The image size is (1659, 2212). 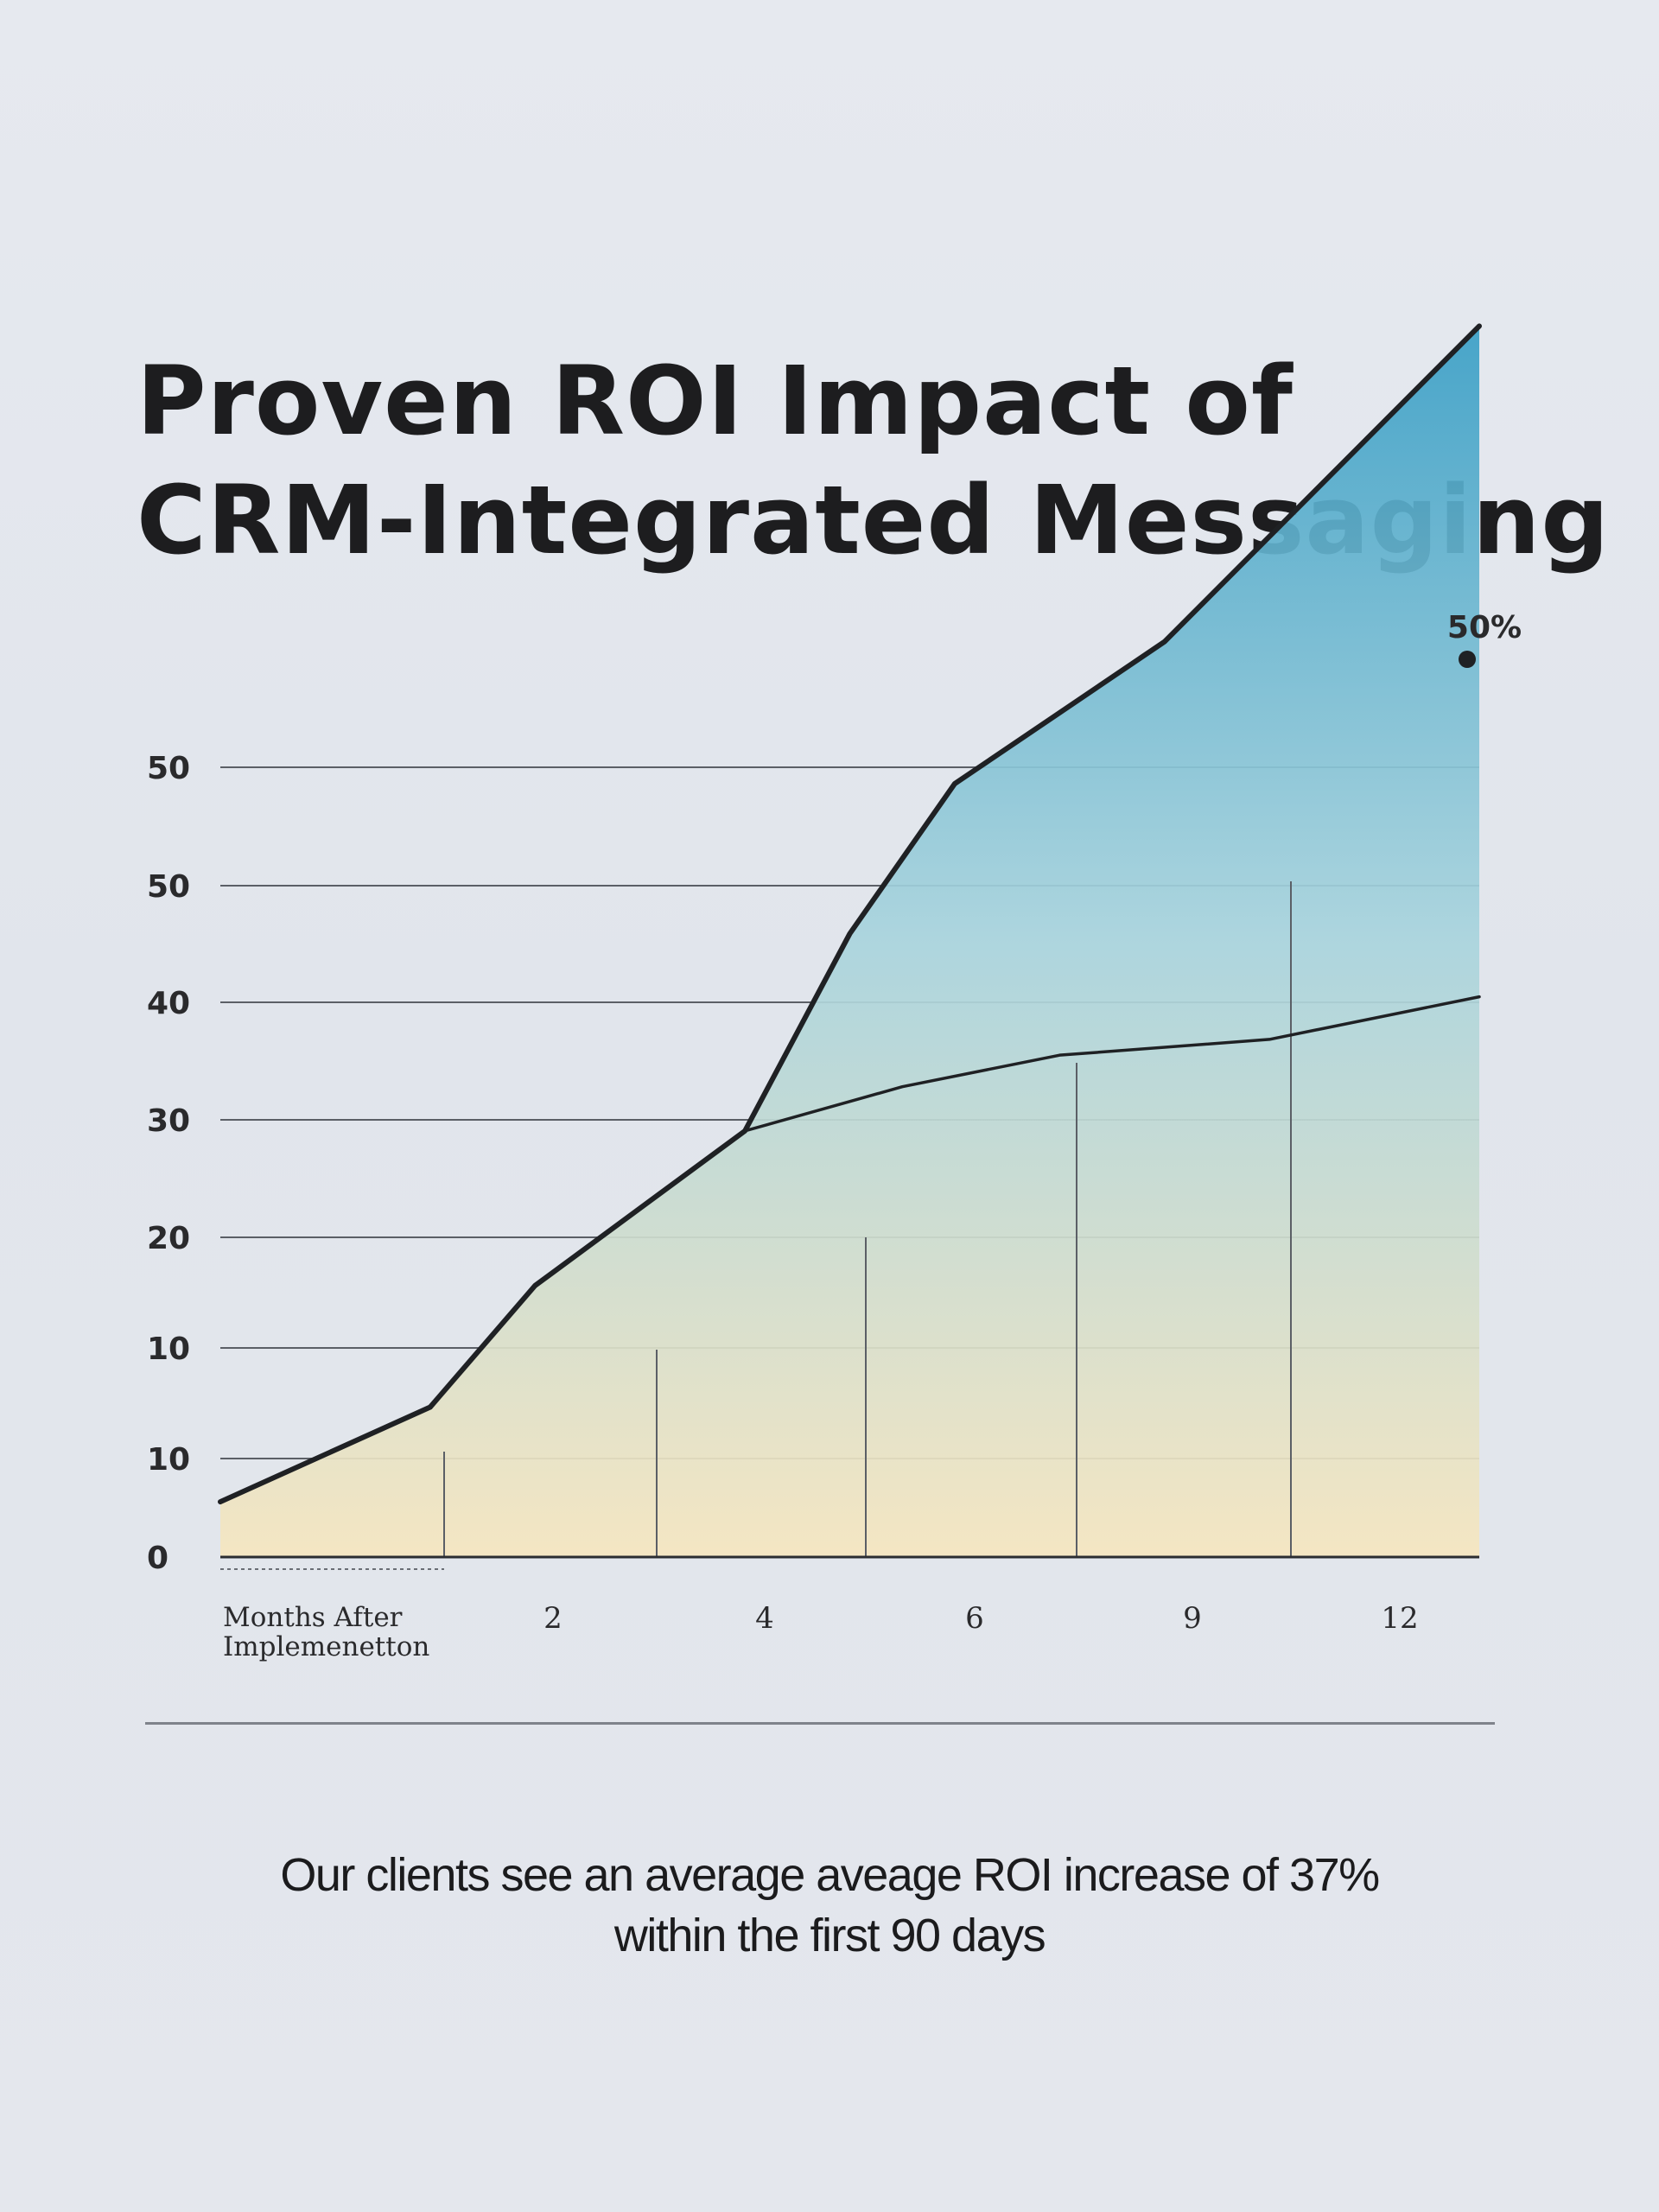 What do you see at coordinates (168, 1349) in the screenshot?
I see `y-tick-label-2: 10` at bounding box center [168, 1349].